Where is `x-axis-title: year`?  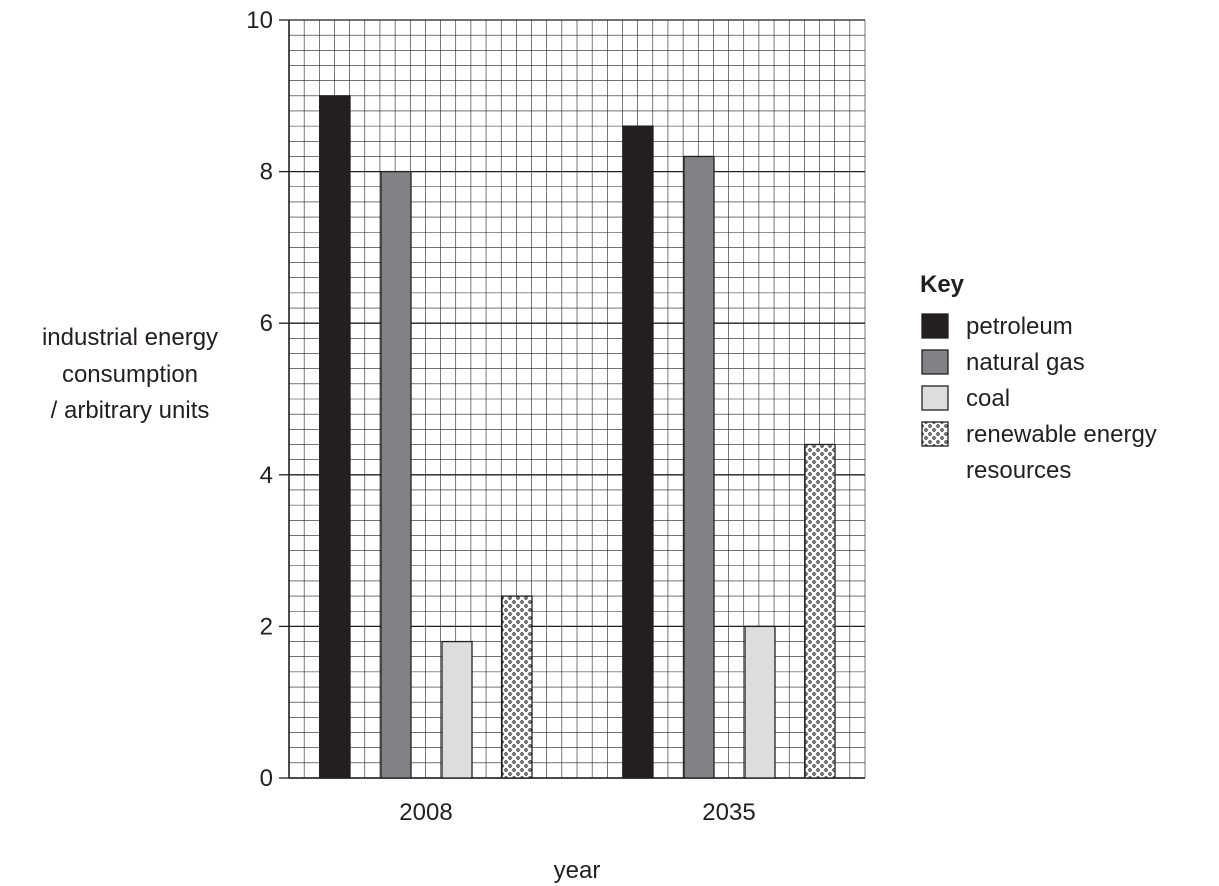 x-axis-title: year is located at coordinates (577, 870).